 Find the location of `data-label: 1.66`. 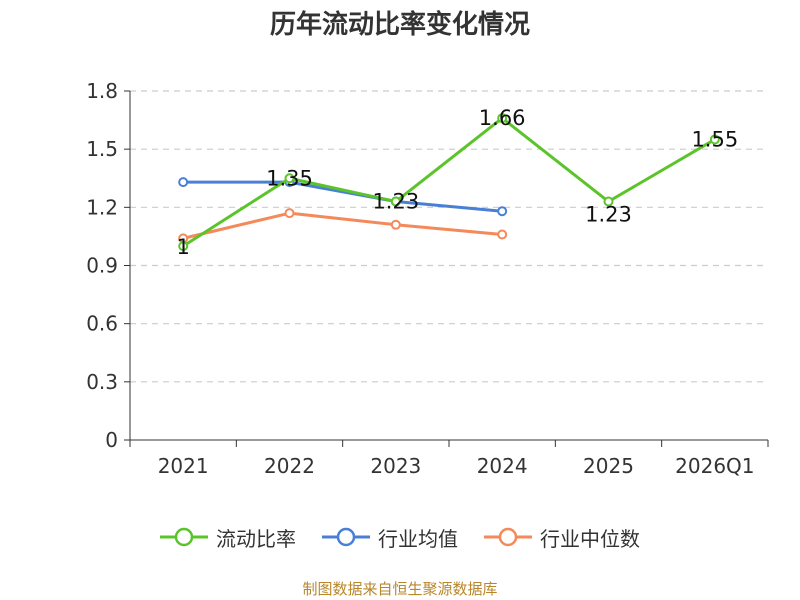

data-label: 1.66 is located at coordinates (502, 118).